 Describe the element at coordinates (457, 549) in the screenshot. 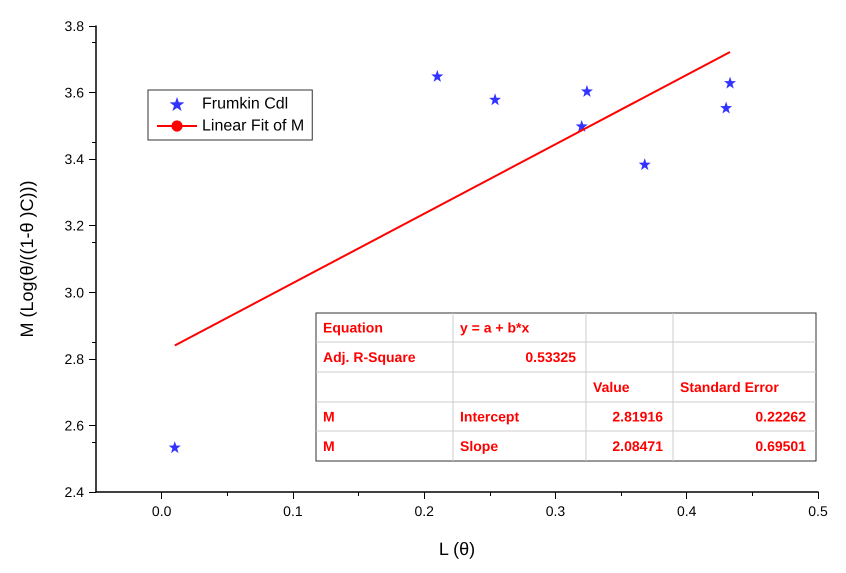

I see `x-axis-title: L (θ)` at that location.